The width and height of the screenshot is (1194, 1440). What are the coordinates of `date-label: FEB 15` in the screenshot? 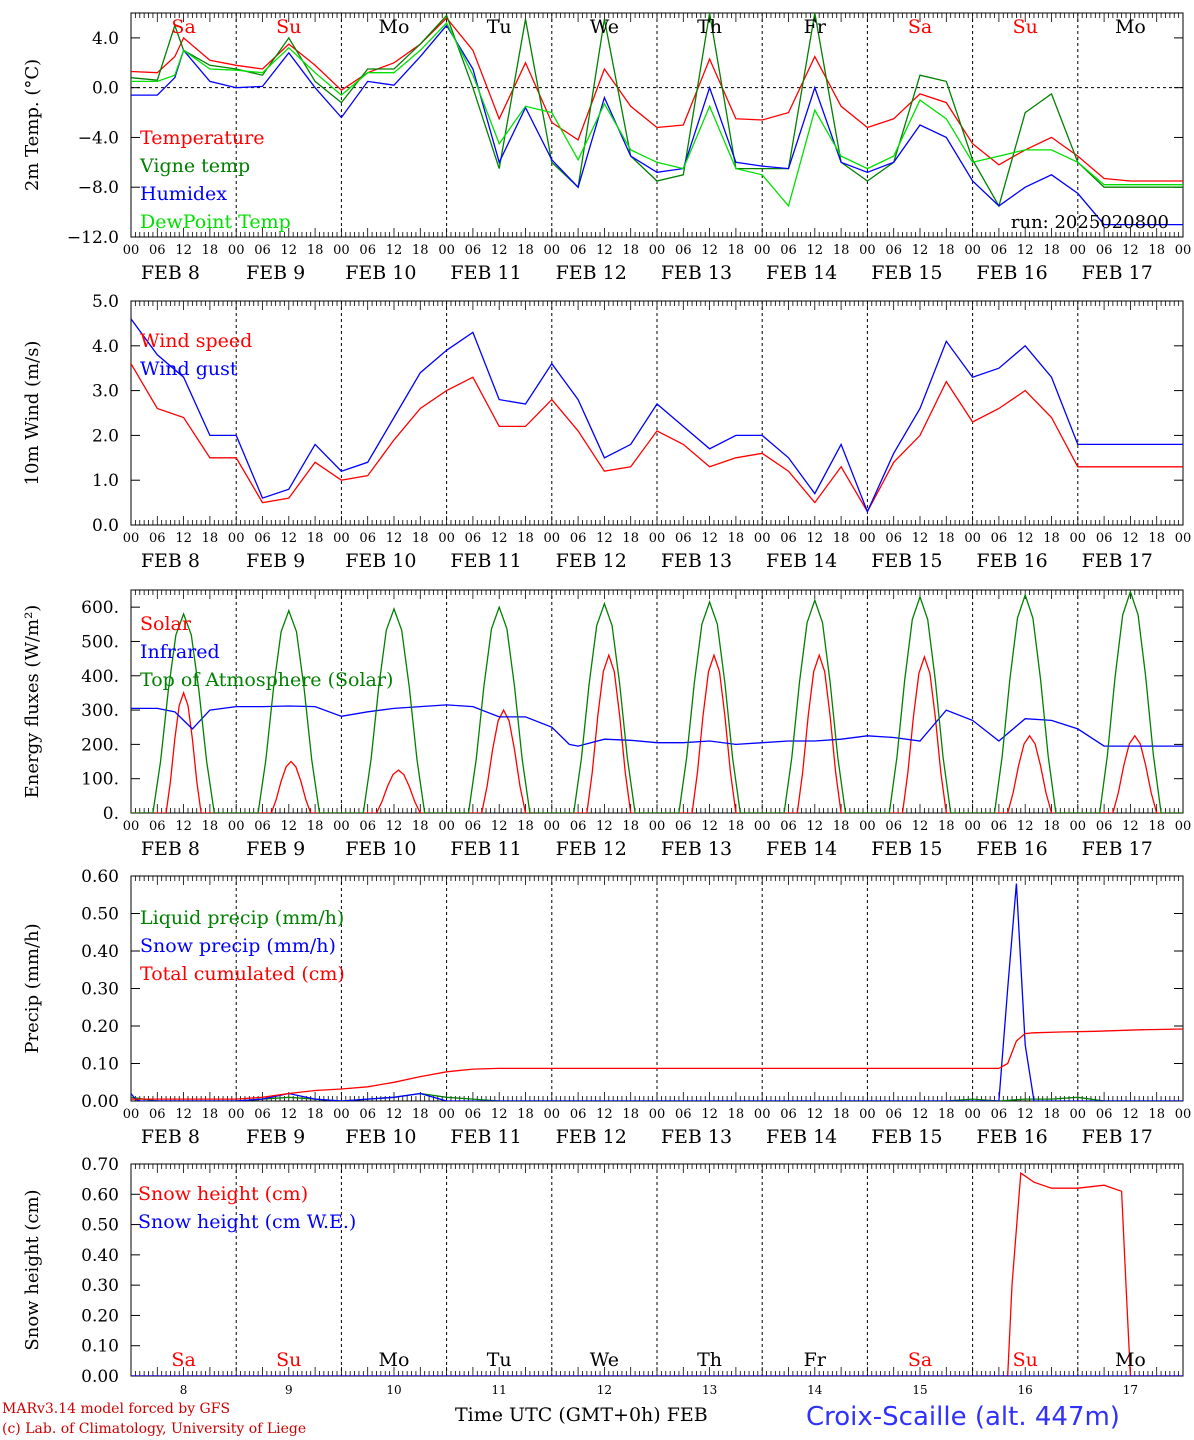 It's located at (906, 561).